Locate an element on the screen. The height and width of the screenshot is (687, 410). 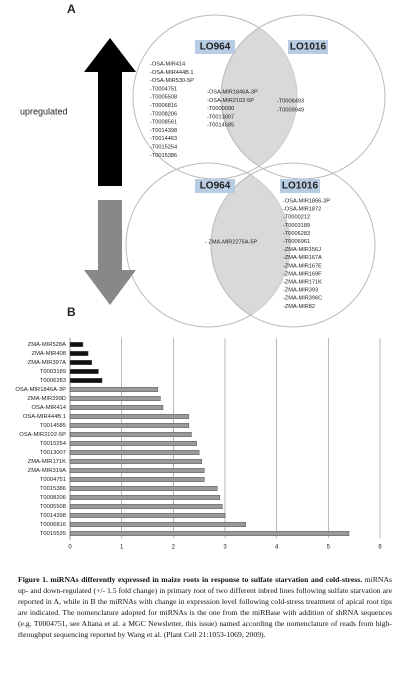
mirna-label: -ZMA-MIR393 is located at coordinates (300, 291).